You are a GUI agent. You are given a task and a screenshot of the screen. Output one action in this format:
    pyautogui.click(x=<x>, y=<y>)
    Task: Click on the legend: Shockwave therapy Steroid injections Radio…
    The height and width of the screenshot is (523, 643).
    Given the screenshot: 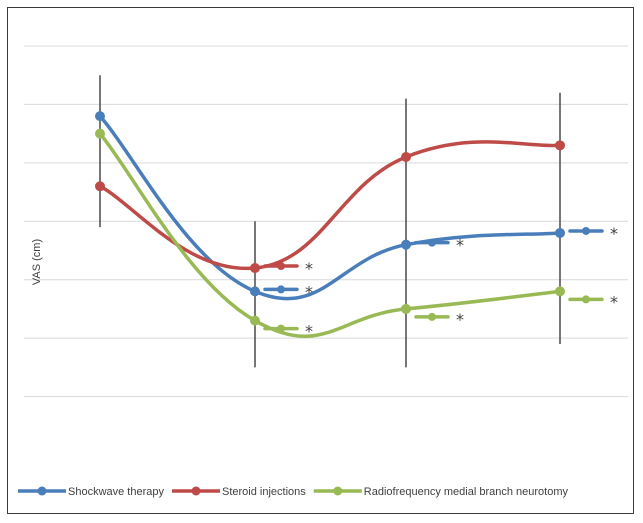 What is the action you would take?
    pyautogui.click(x=293, y=492)
    